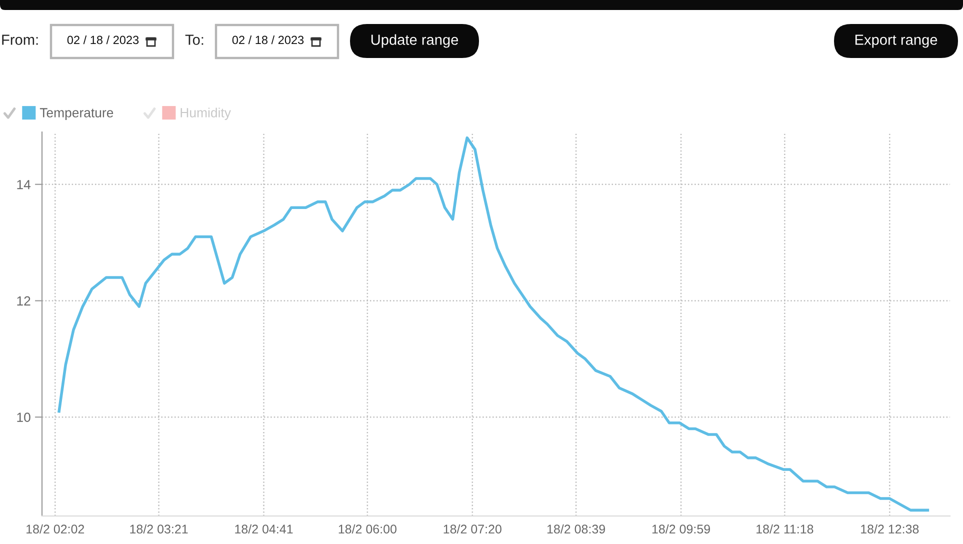 The width and height of the screenshot is (963, 544). I want to click on x-tick-label: 18/2 06:00, so click(367, 529).